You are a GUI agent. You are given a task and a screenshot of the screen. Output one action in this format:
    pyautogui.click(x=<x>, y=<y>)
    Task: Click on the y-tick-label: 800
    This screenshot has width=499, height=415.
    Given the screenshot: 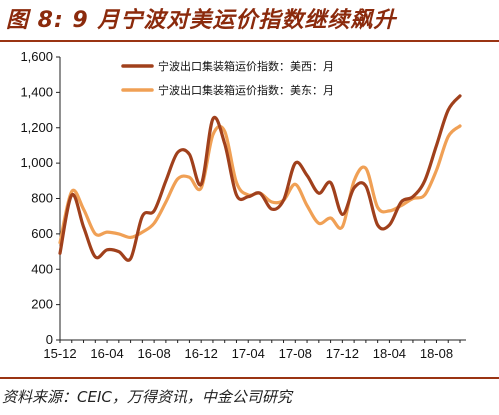 What is the action you would take?
    pyautogui.click(x=42, y=198)
    